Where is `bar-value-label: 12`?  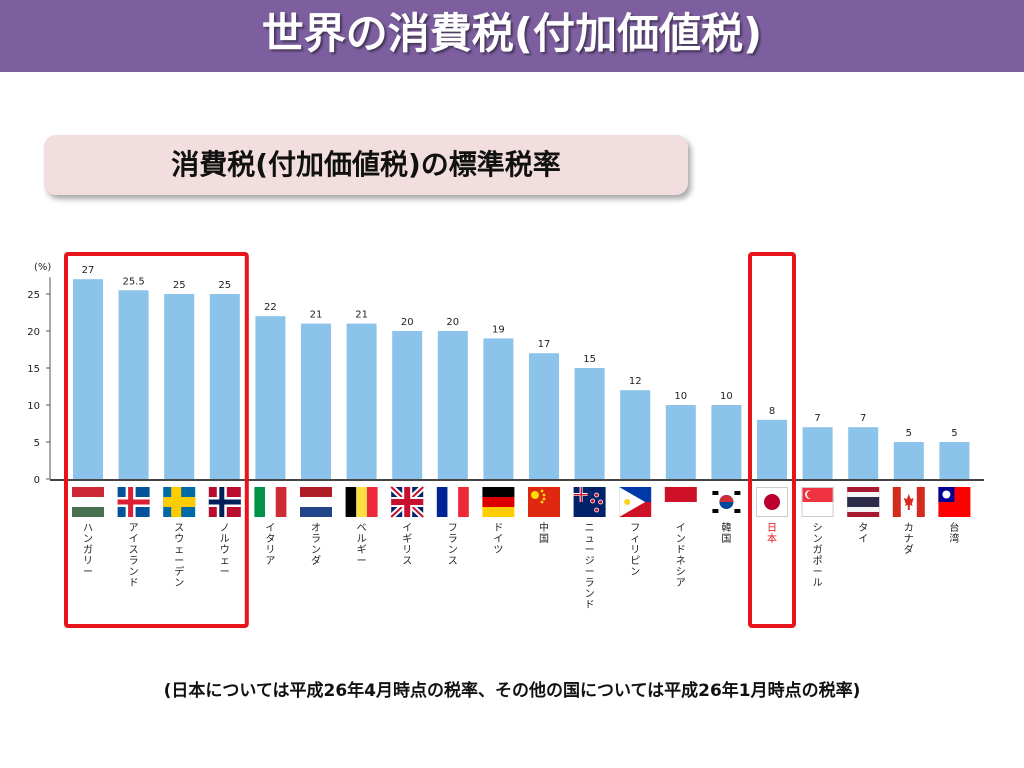
bar-value-label: 12 is located at coordinates (635, 381).